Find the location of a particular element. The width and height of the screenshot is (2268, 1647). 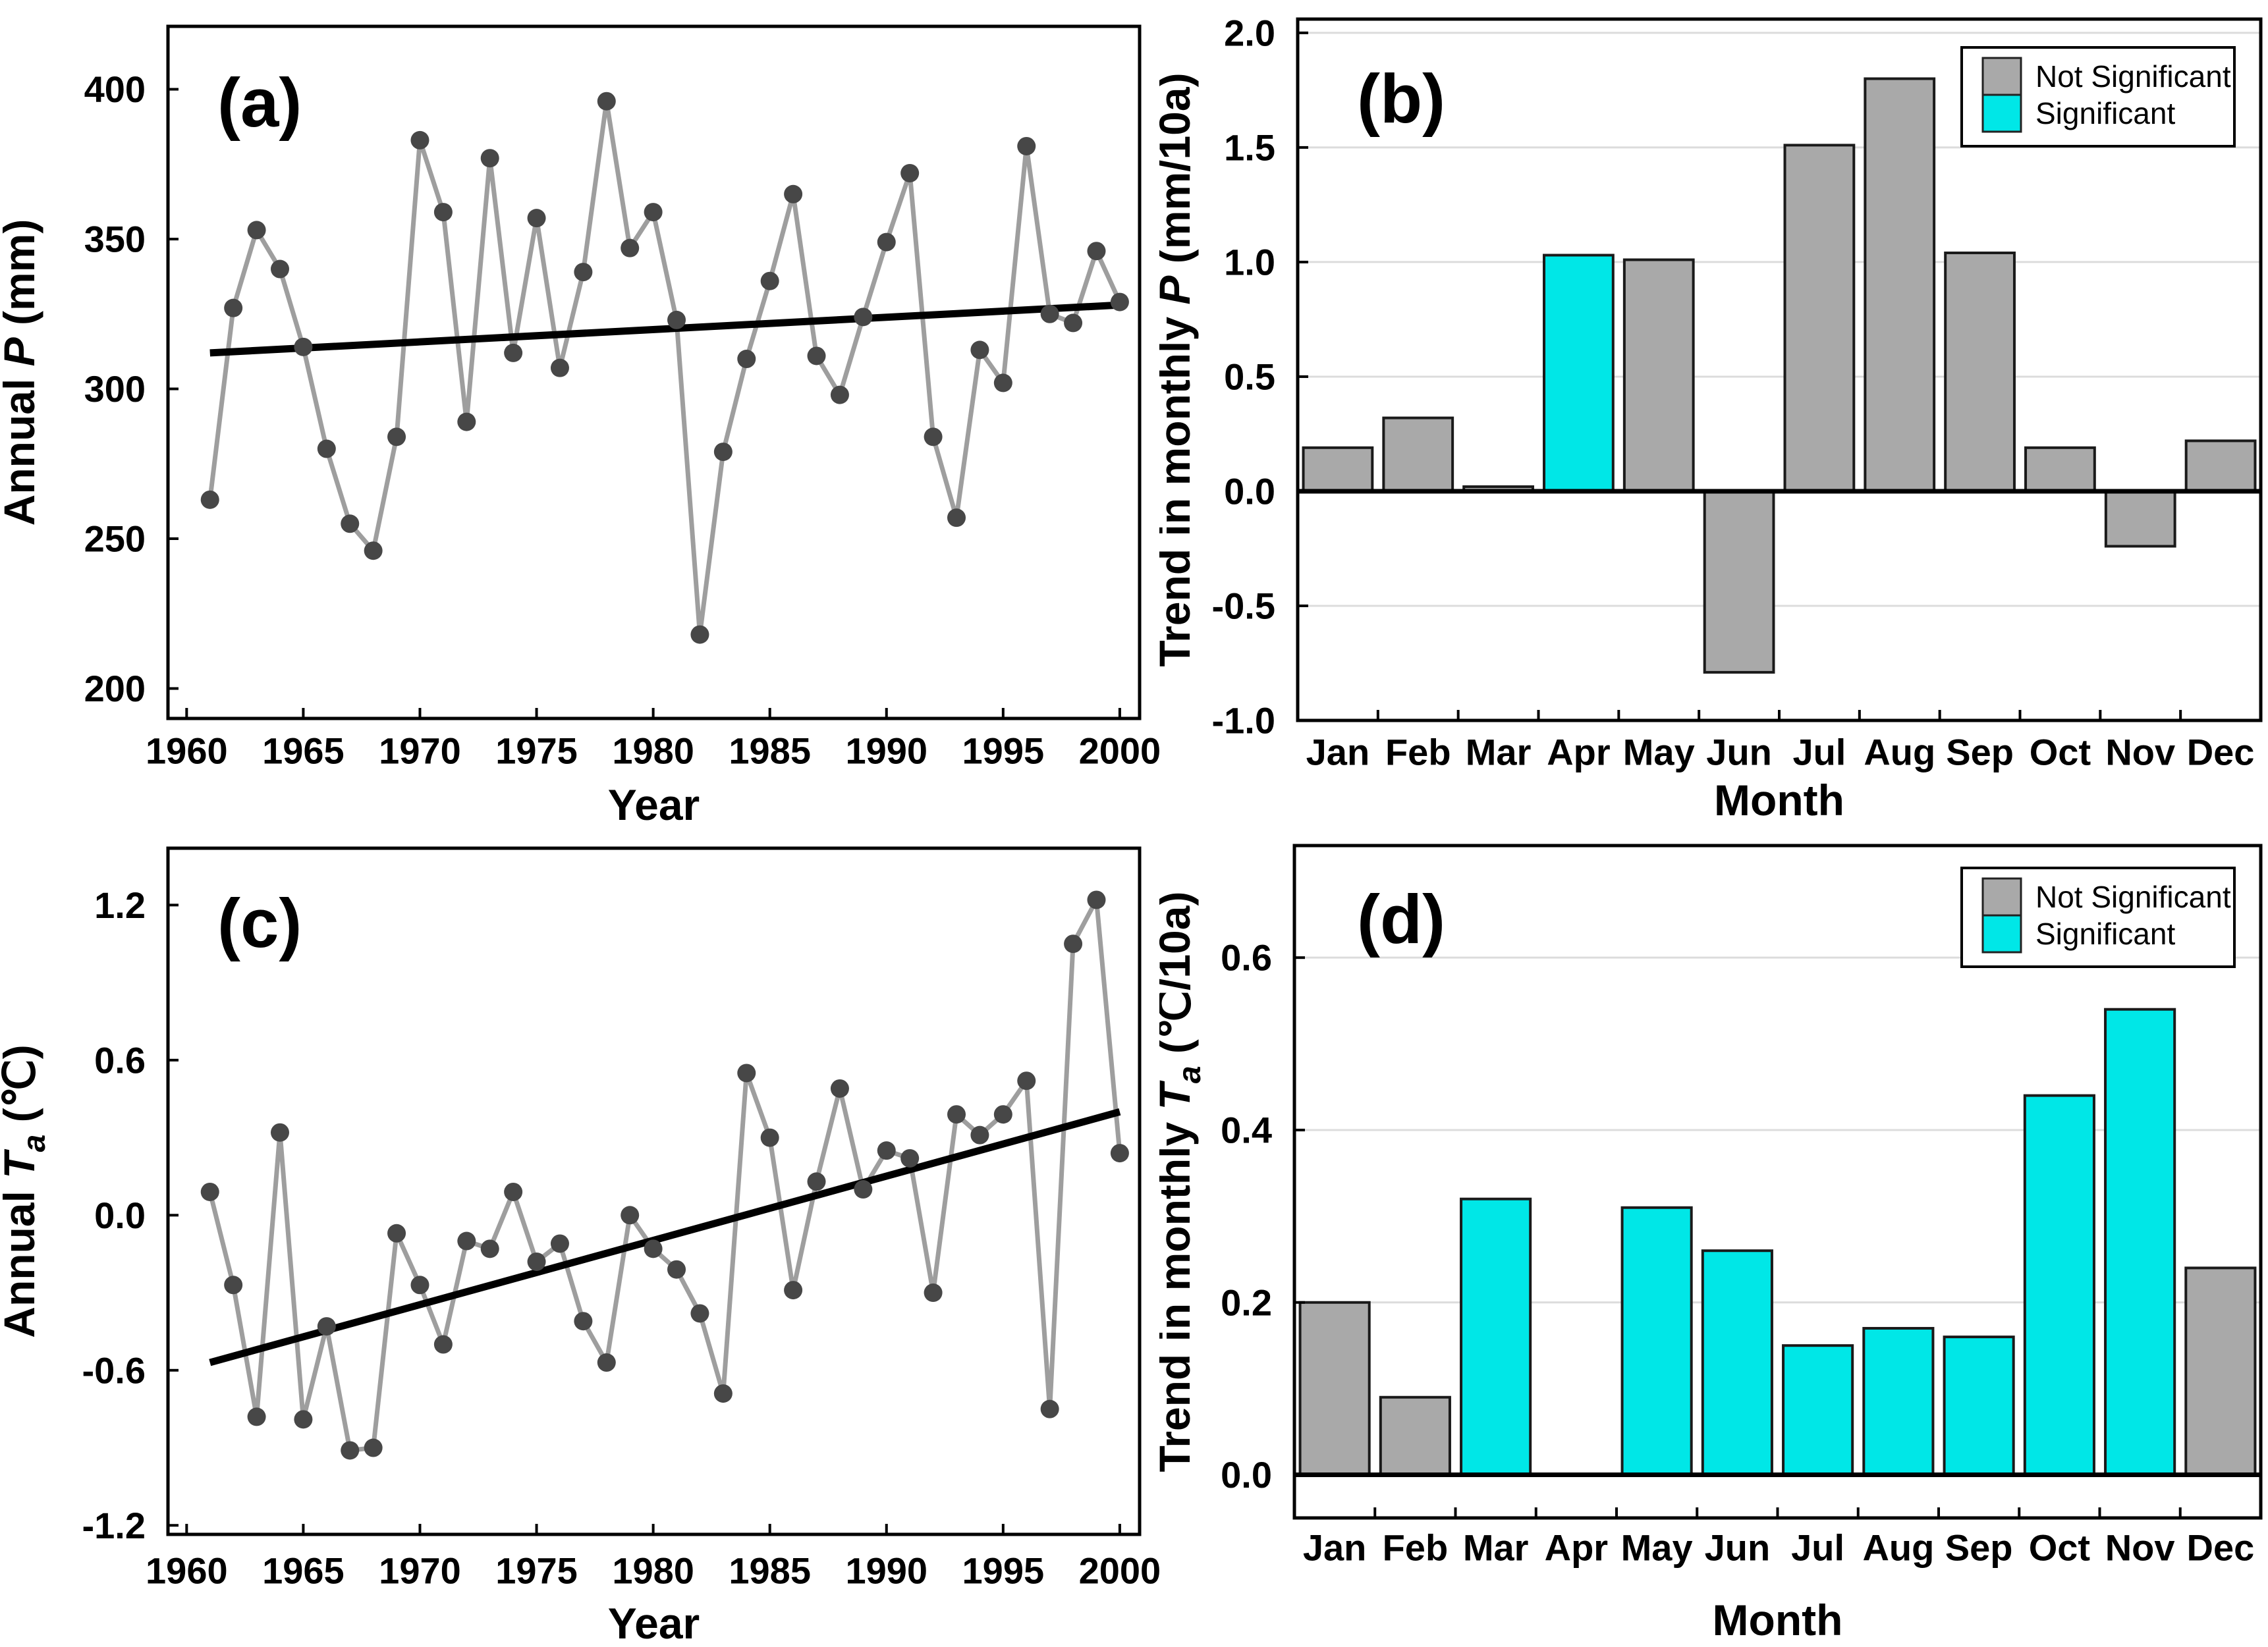

data-point-1971 is located at coordinates (443, 1345).